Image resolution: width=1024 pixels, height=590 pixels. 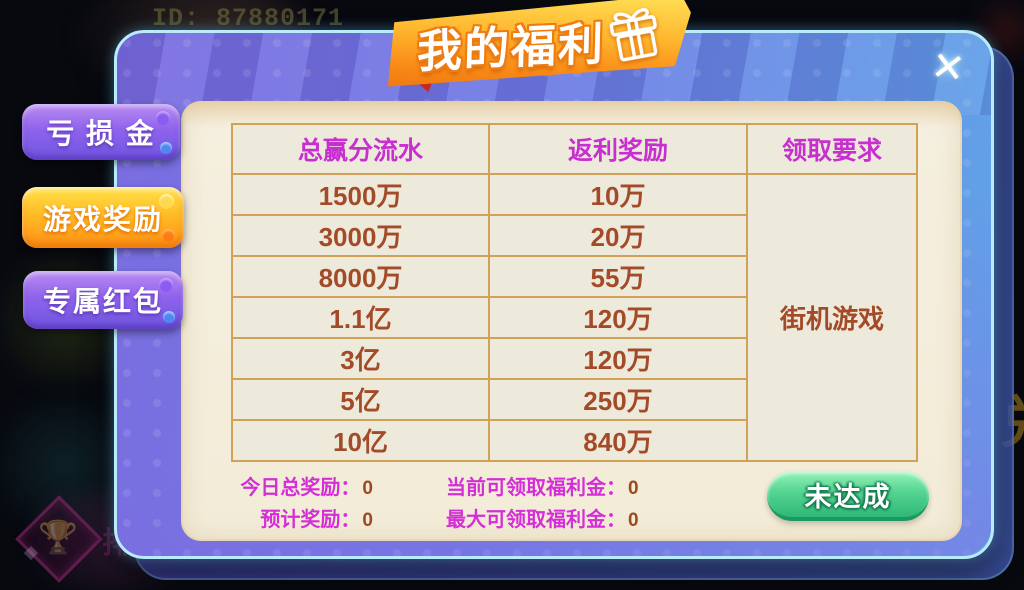 I want to click on stat-label: 当前可领取福利金：, so click(x=536, y=488).